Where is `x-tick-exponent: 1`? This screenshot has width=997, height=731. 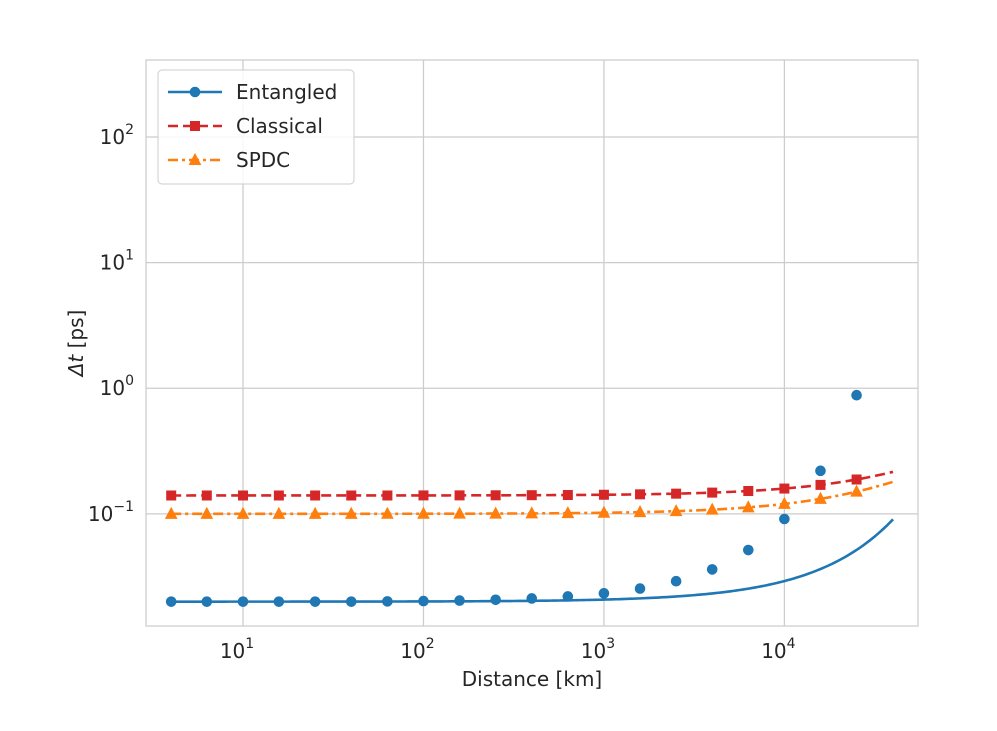
x-tick-exponent: 1 is located at coordinates (249, 644).